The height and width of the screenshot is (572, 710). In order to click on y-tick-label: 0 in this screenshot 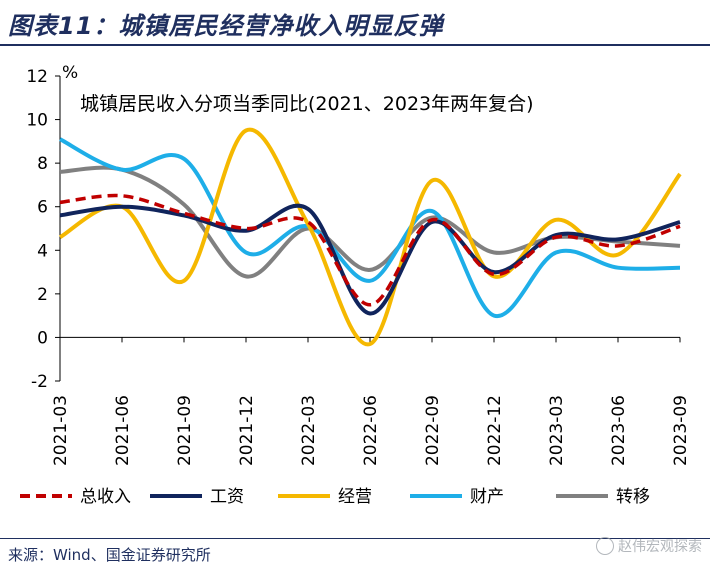, I will do `click(42, 338)`.